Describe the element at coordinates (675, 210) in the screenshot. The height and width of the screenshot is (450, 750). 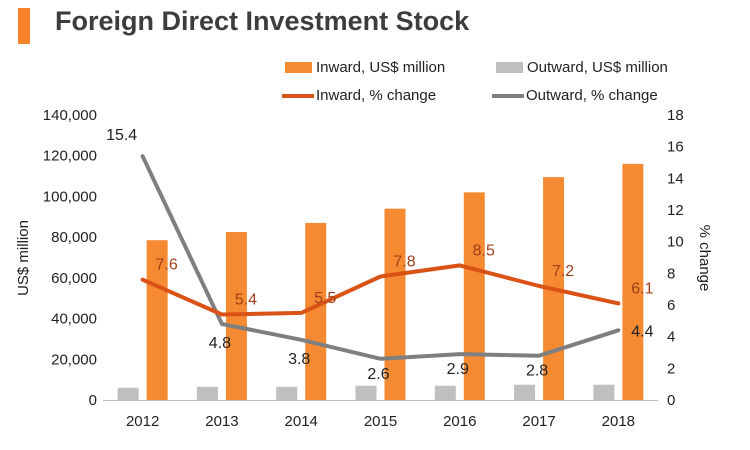
I see `y2-tick-label: 12` at that location.